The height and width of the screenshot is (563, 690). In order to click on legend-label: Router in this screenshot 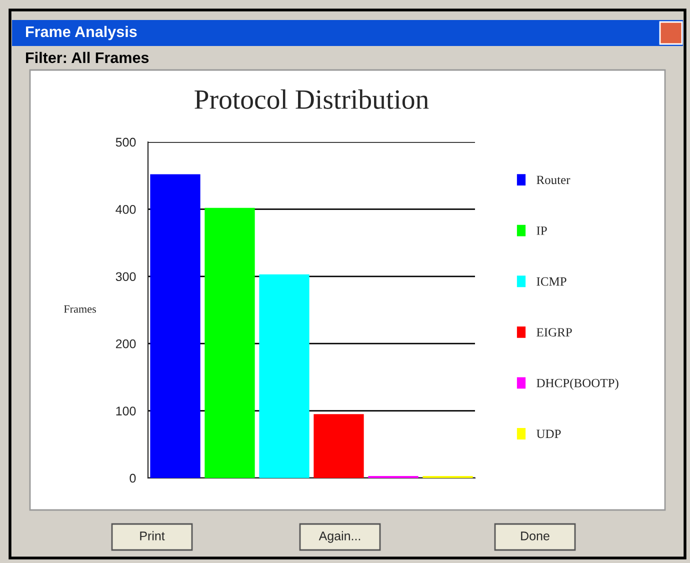, I will do `click(553, 180)`.